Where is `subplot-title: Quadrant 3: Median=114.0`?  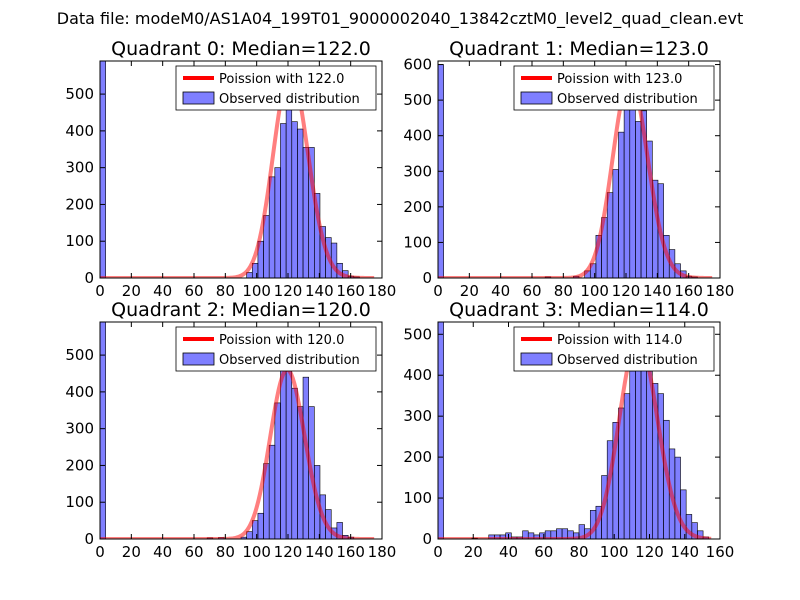
subplot-title: Quadrant 3: Median=114.0 is located at coordinates (579, 310).